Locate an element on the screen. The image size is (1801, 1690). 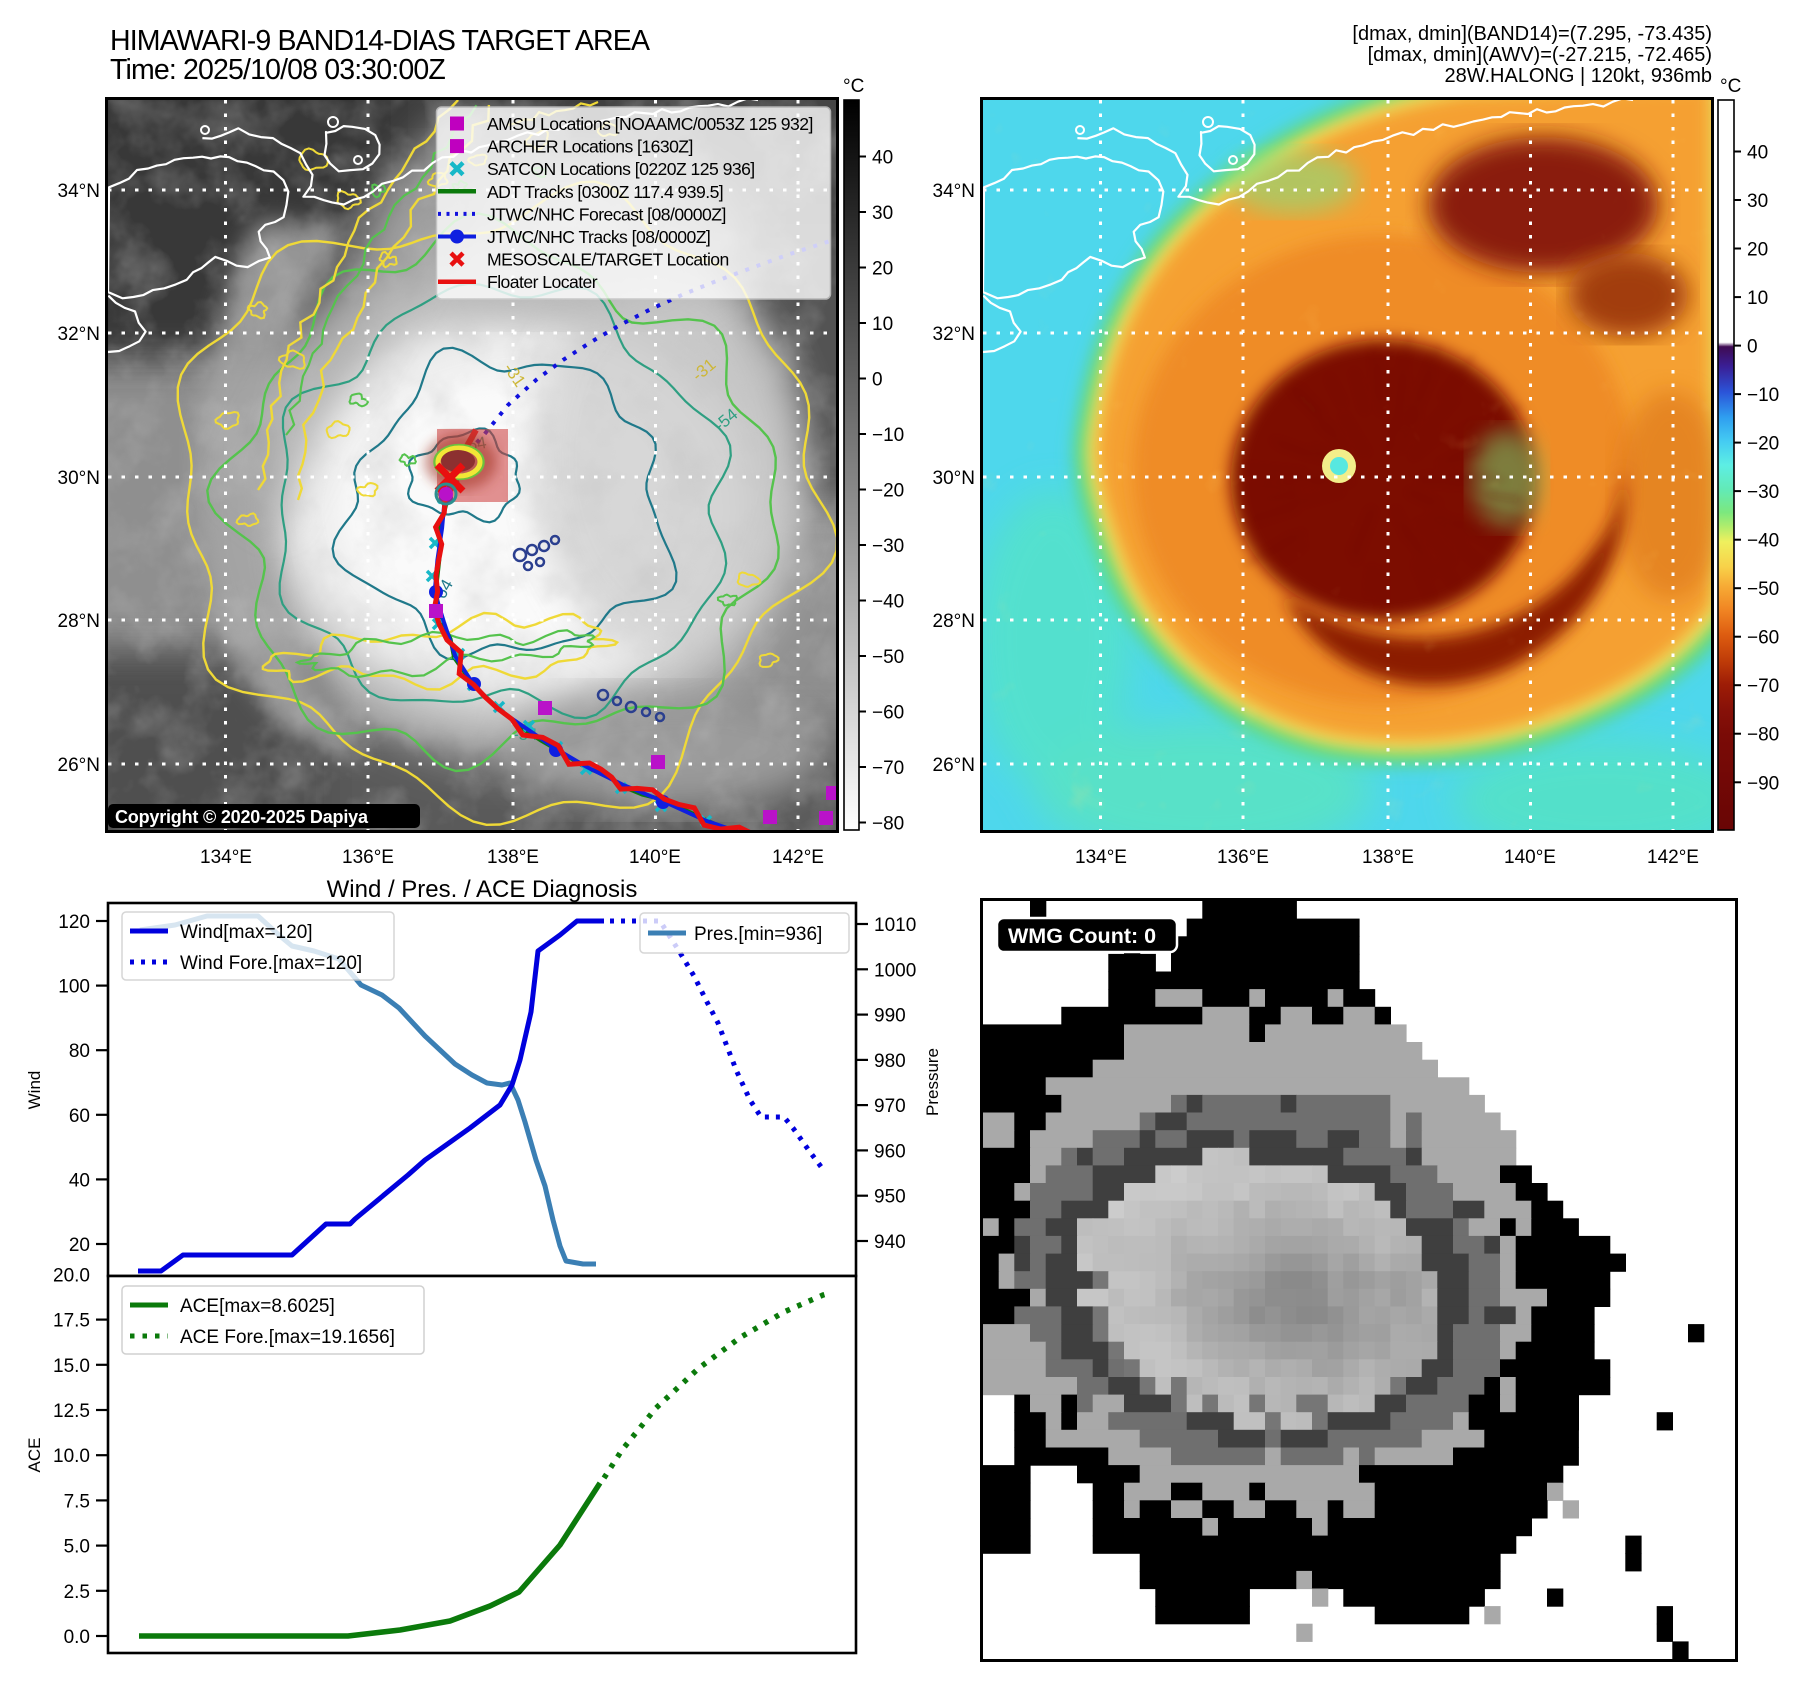
svg-text: 1010 is located at coordinates (895, 925).